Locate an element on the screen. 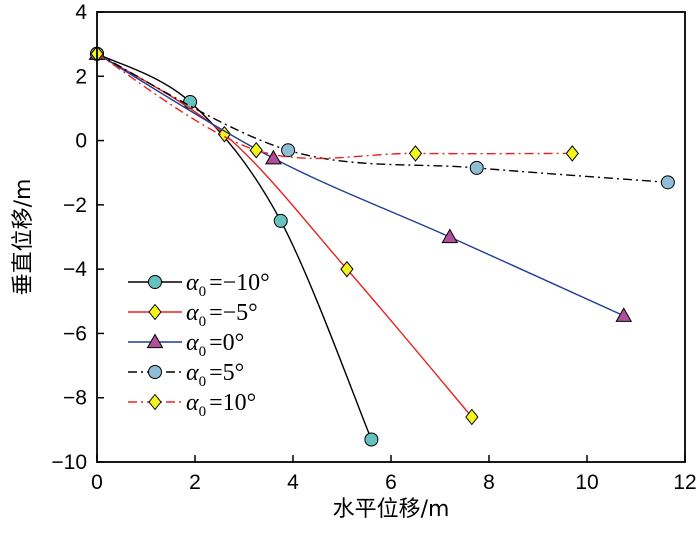  legend-label: α0 =−10° is located at coordinates (228, 285).